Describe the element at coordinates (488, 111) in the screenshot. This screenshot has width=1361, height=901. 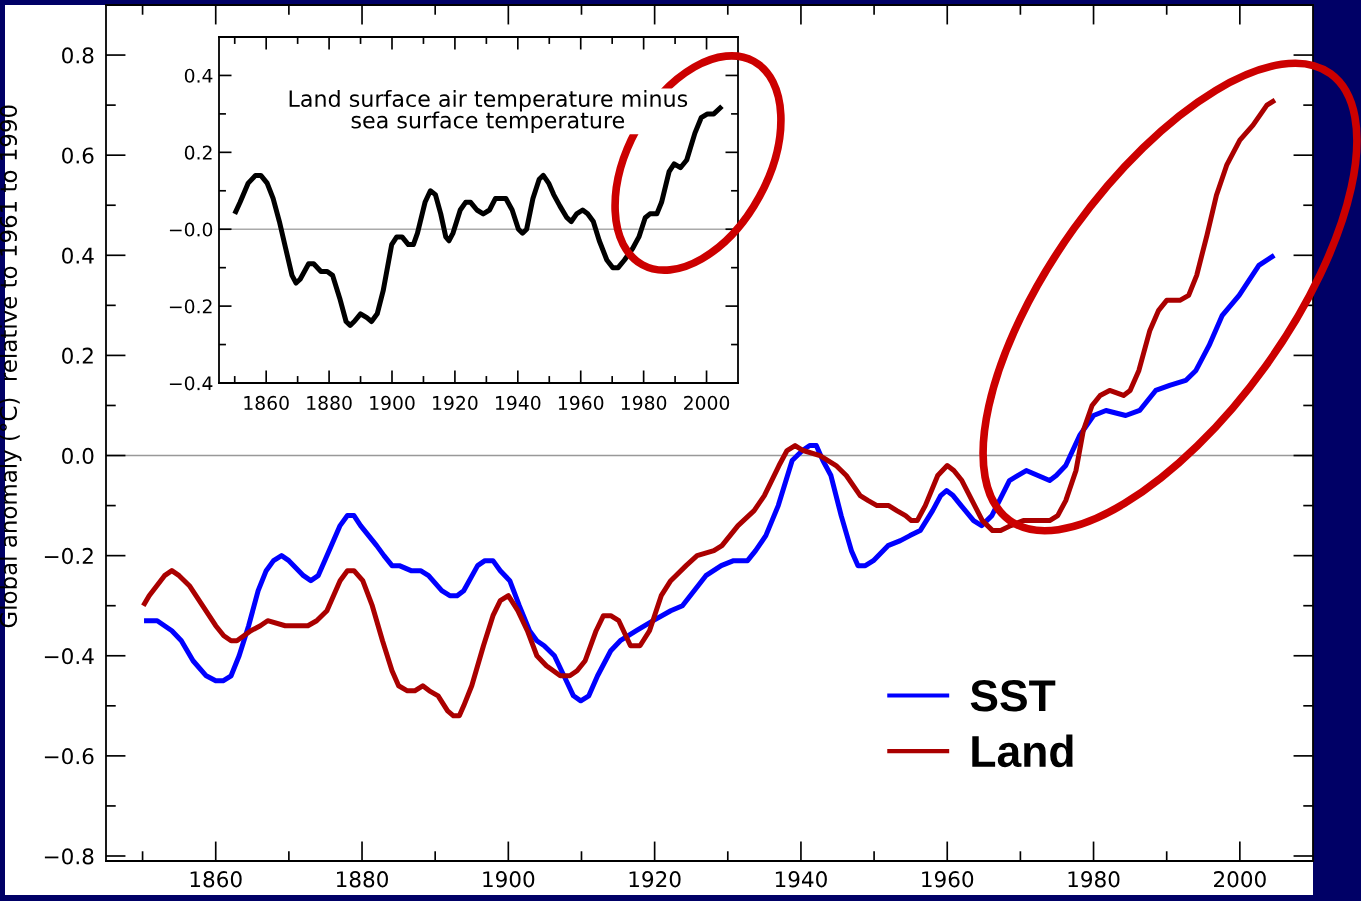
I see `annotation: Land surface air temperature minus sea surface temperature` at that location.